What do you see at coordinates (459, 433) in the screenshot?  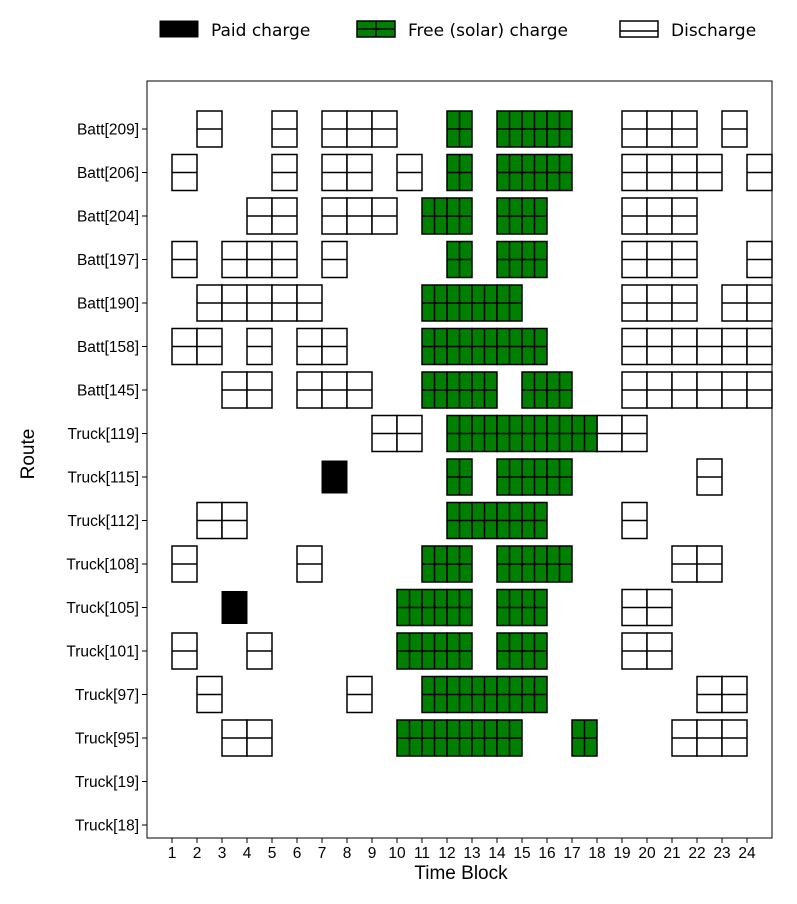 I see `solar-cell-truck-119-t12` at bounding box center [459, 433].